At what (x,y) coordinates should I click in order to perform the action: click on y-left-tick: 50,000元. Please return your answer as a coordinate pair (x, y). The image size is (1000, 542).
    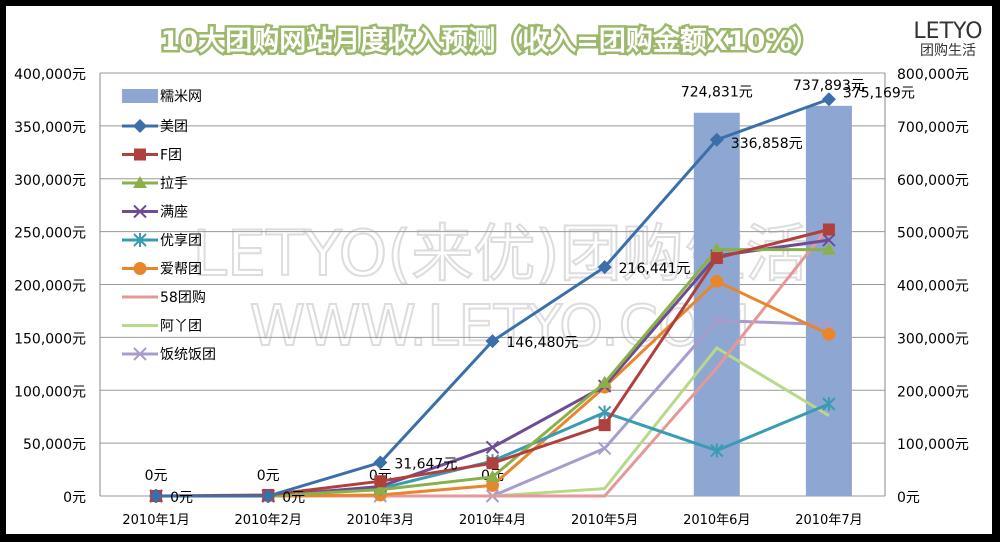
    Looking at the image, I should click on (54, 445).